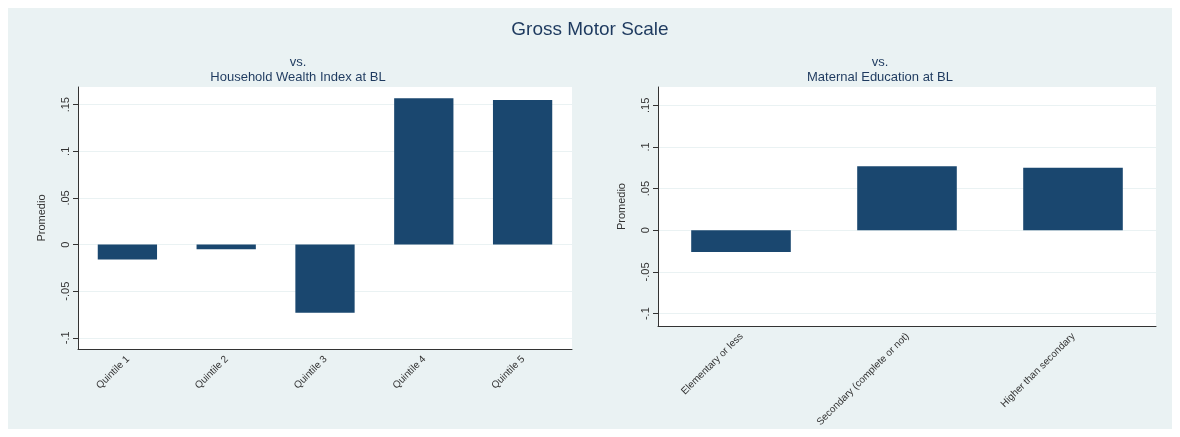 The width and height of the screenshot is (1180, 437). Describe the element at coordinates (590, 28) in the screenshot. I see `chart-title: Gross Motor Scale` at that location.